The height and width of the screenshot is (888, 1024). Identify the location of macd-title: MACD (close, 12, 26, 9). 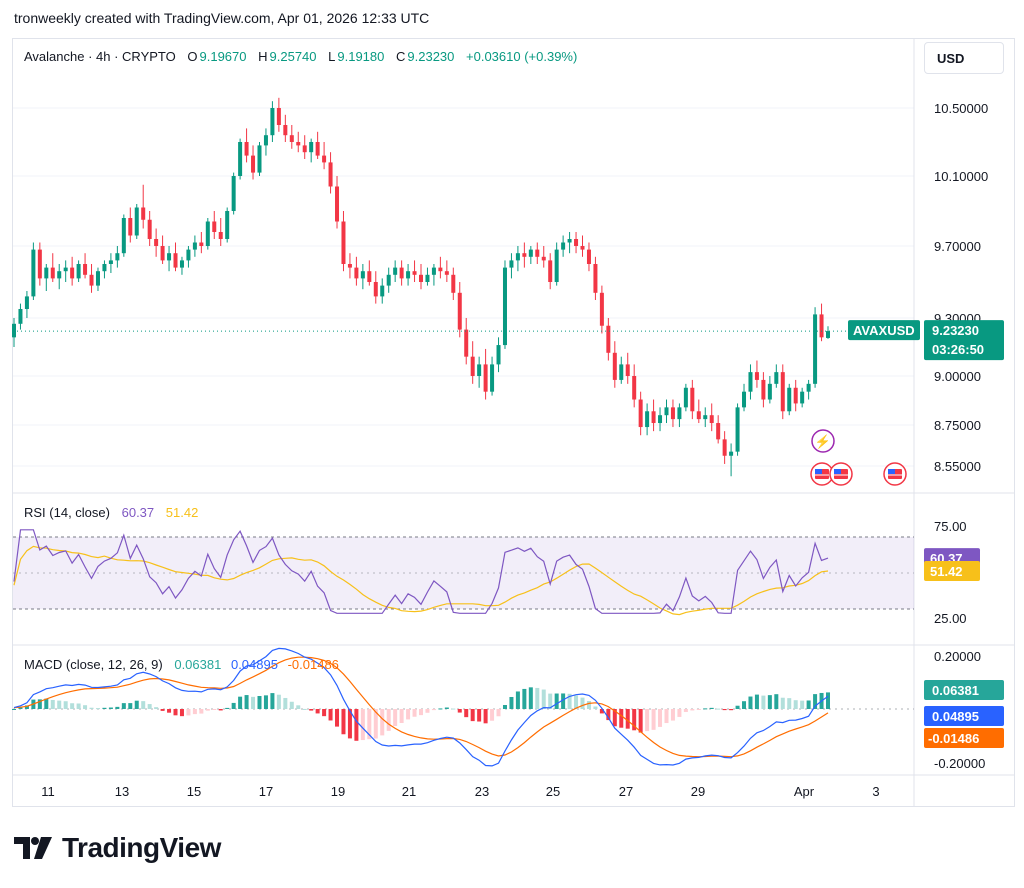
(93, 664).